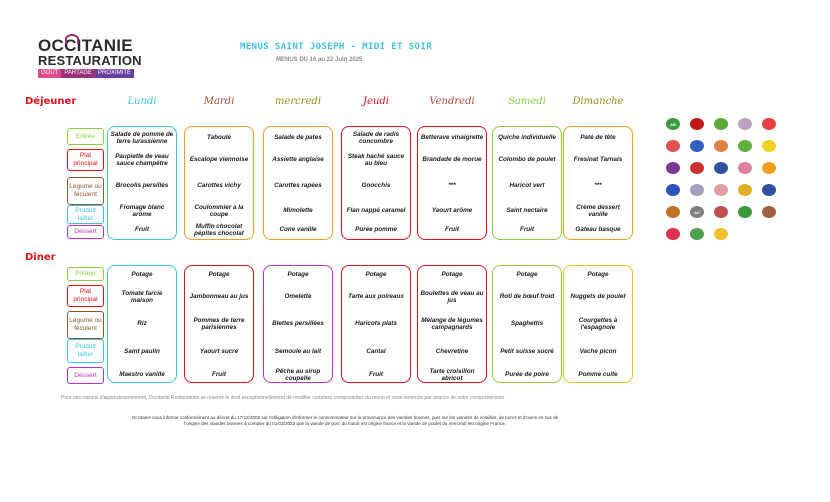 The width and height of the screenshot is (830, 502). I want to click on quality-icon, so click(769, 190).